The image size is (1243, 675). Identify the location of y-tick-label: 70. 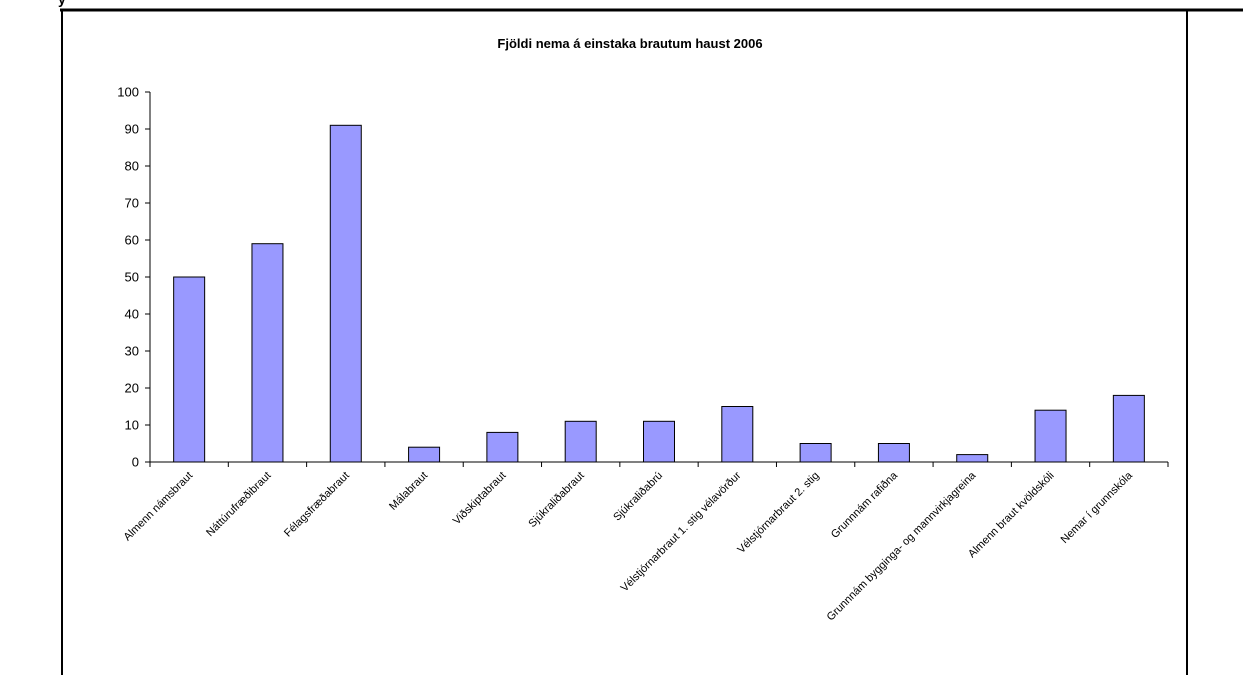
(132, 203).